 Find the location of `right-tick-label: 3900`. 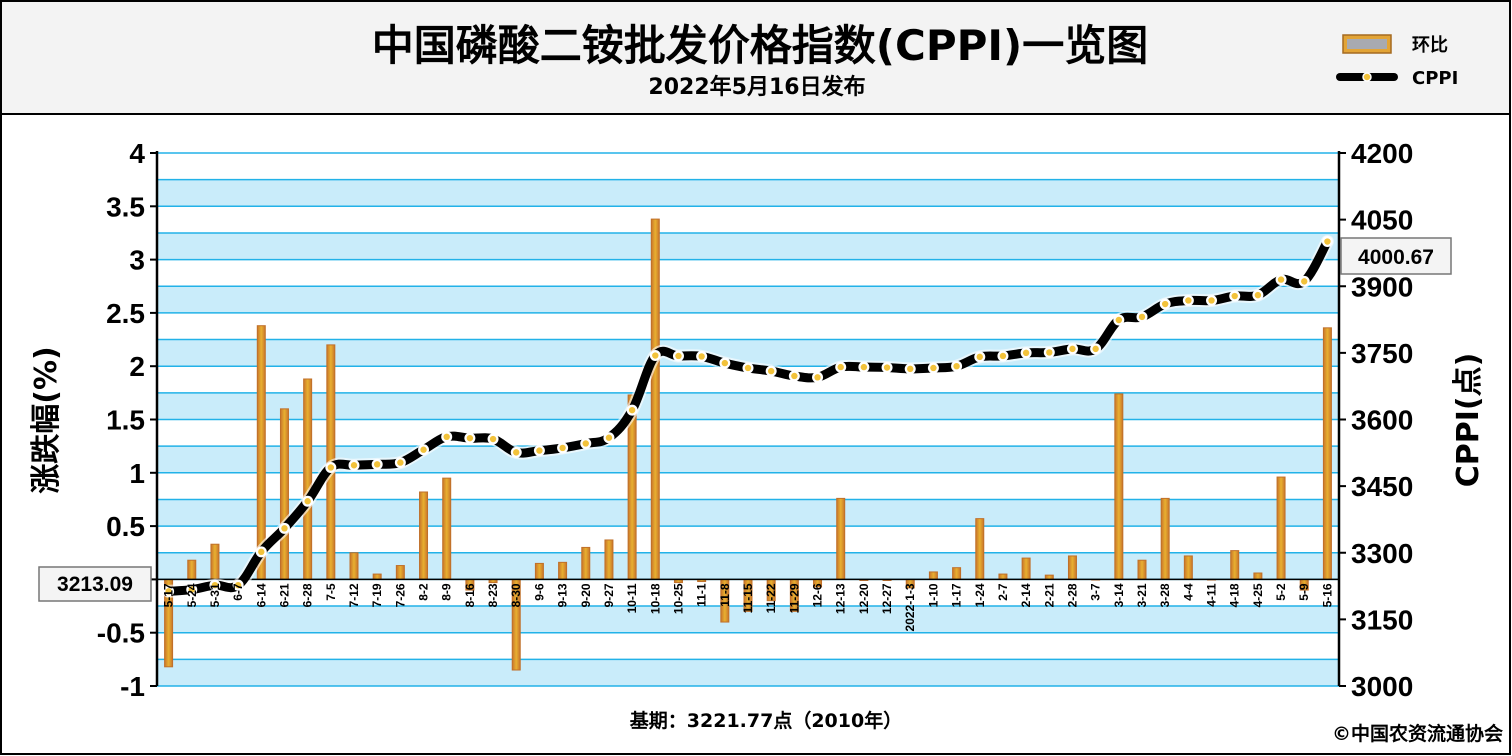

right-tick-label: 3900 is located at coordinates (1382, 286).